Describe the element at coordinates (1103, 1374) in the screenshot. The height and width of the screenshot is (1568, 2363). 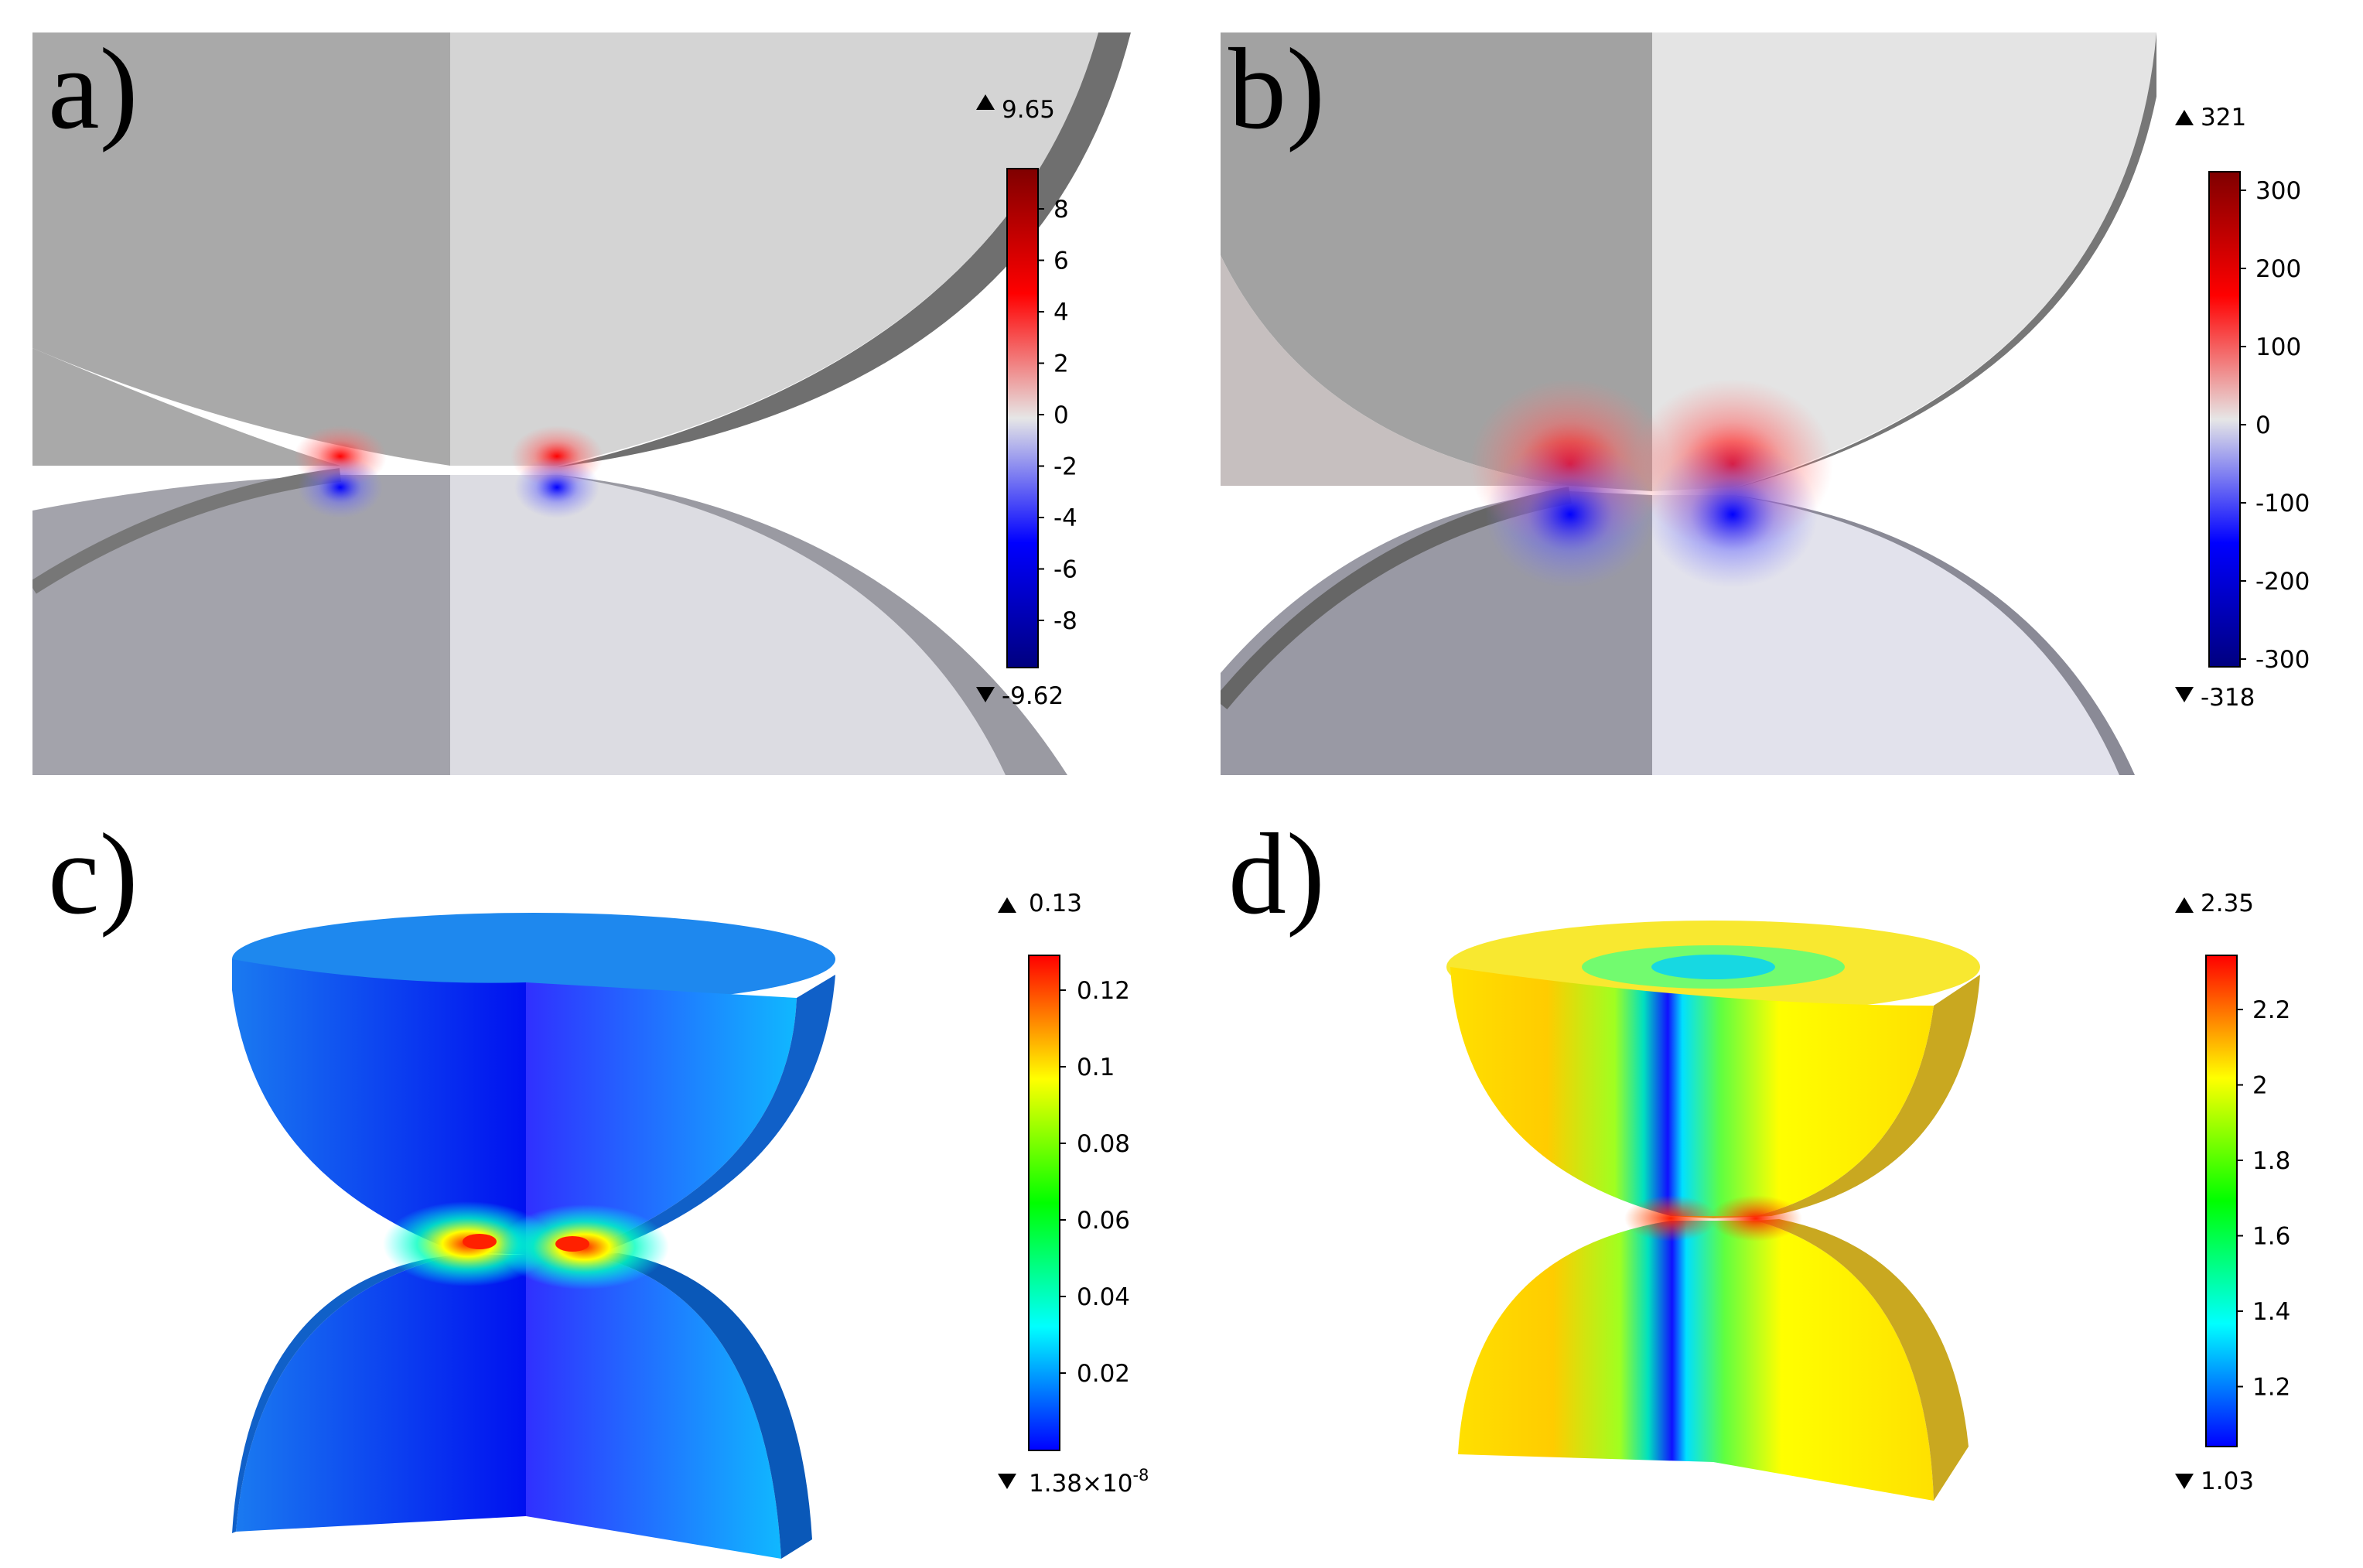
I see `colorbar-tick-label: 0.02` at that location.